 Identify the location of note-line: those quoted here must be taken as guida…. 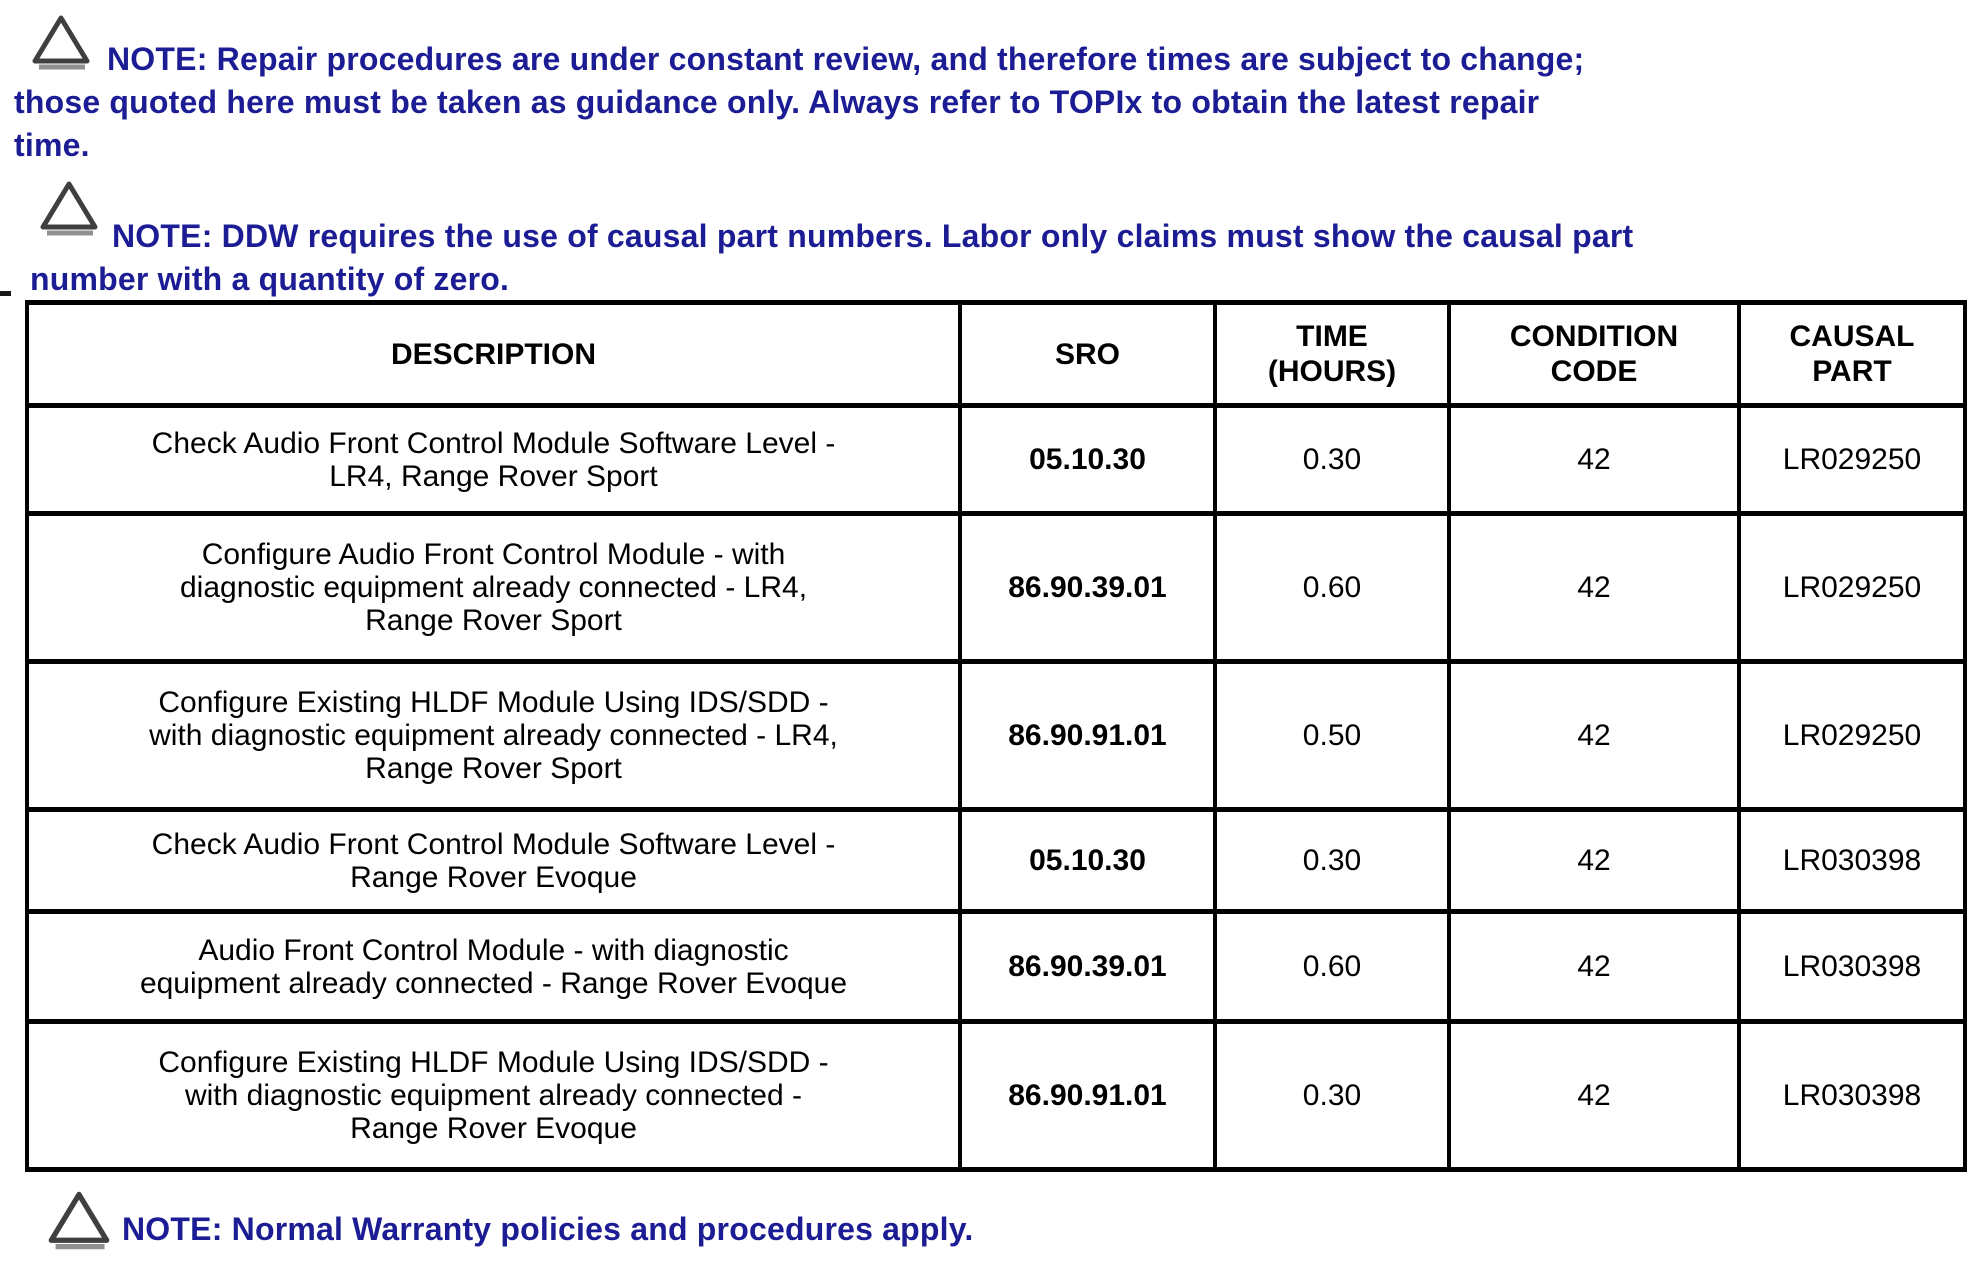
(777, 102).